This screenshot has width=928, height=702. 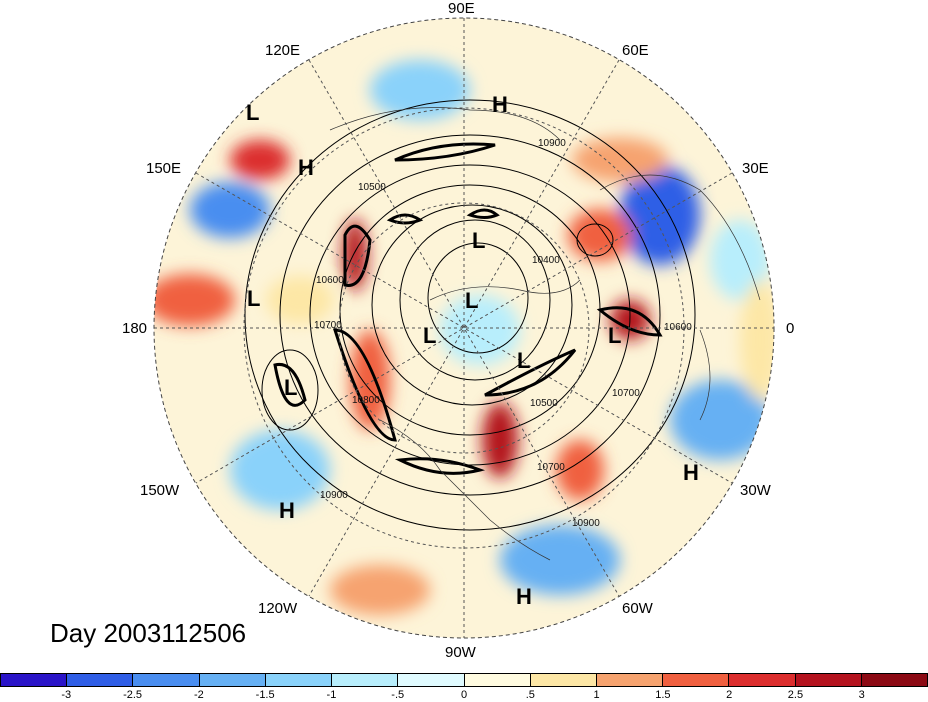 I want to click on colorbar-tick-label: -1, so click(x=331, y=695).